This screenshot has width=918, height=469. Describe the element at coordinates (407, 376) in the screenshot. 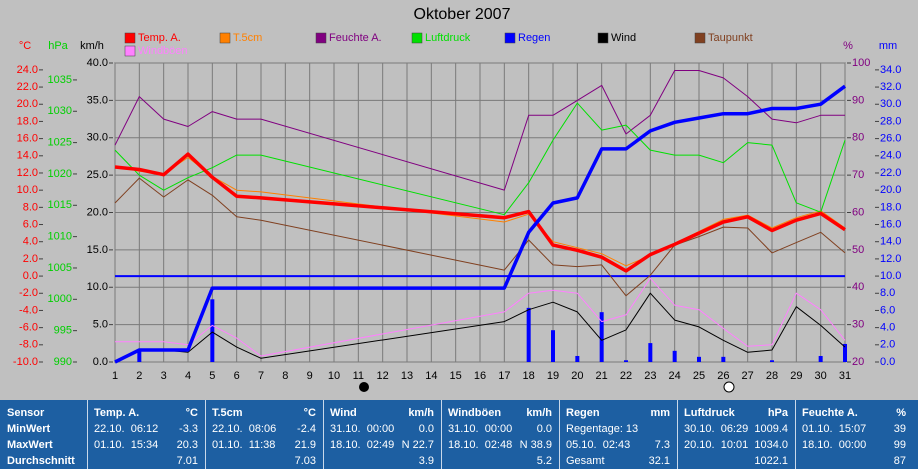

I see `x-tick-label: 13` at that location.